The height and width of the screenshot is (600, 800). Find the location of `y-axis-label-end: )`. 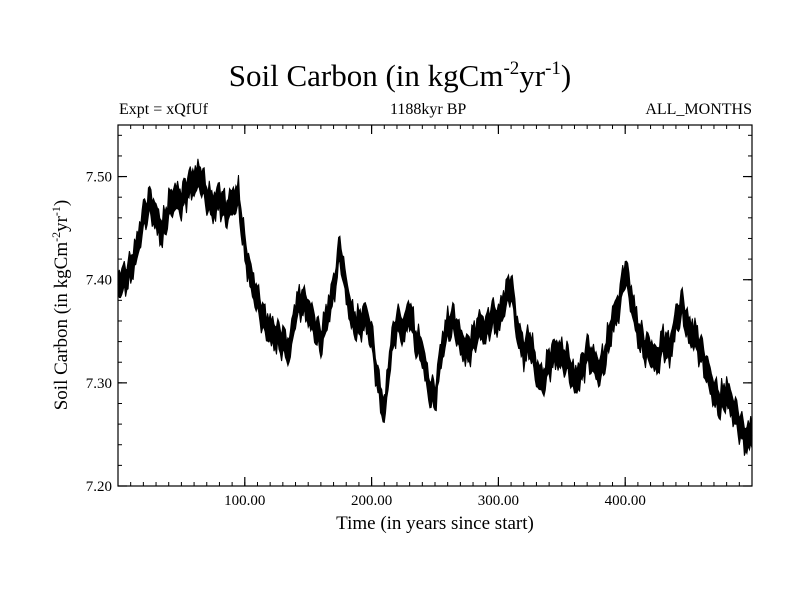

y-axis-label-end: ) is located at coordinates (61, 203).